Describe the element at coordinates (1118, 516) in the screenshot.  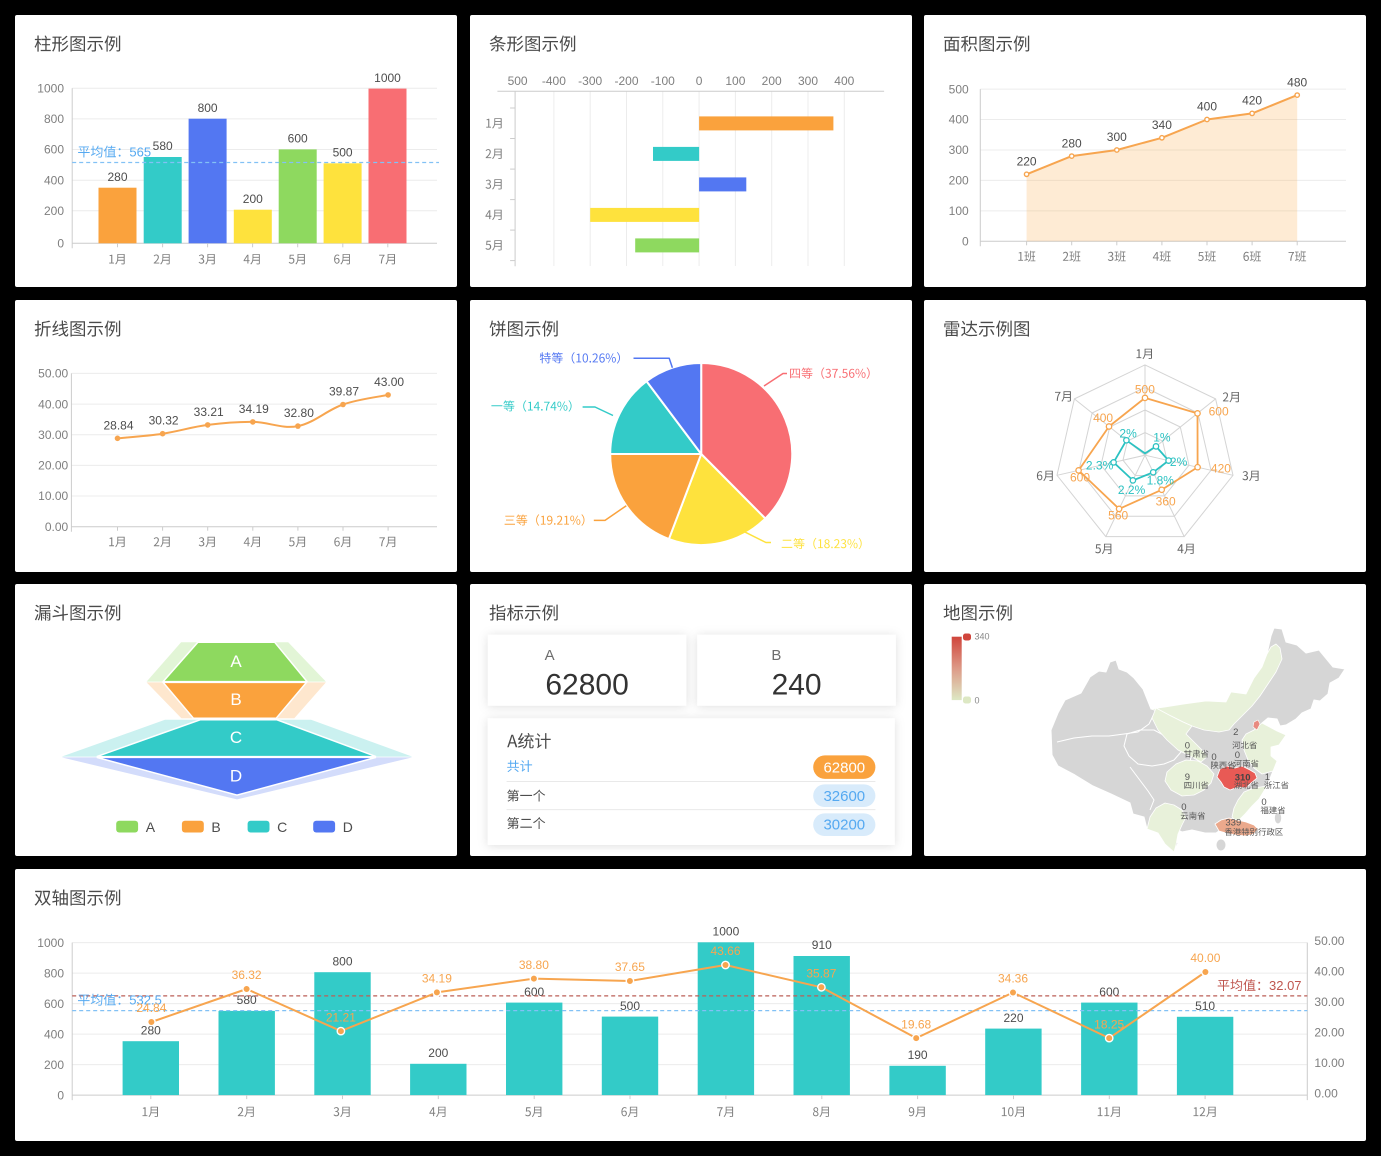
I see `svg-text: 560` at that location.